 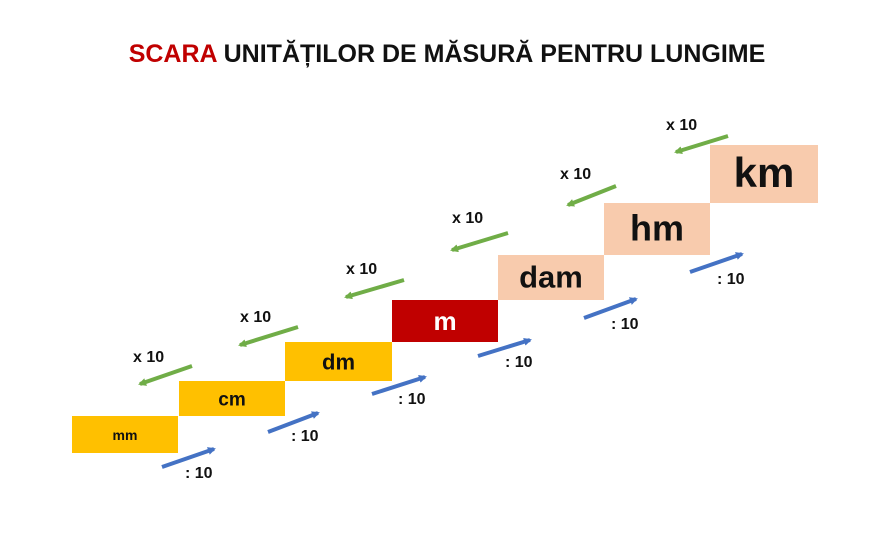 What do you see at coordinates (173, 54) in the screenshot?
I see `title-highlight: SCARA` at bounding box center [173, 54].